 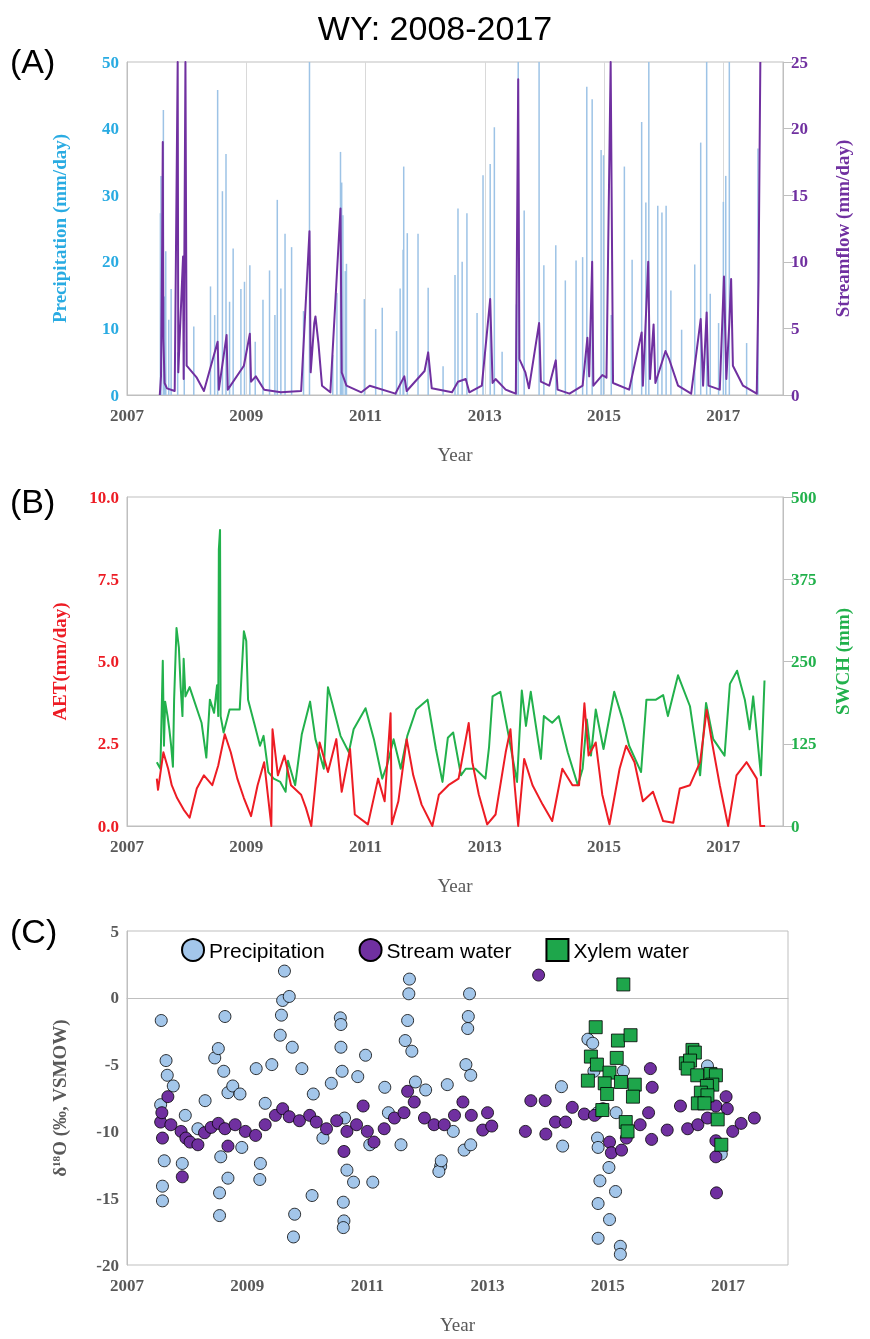 I want to click on y-tick-label: 7.5, so click(x=108, y=579).